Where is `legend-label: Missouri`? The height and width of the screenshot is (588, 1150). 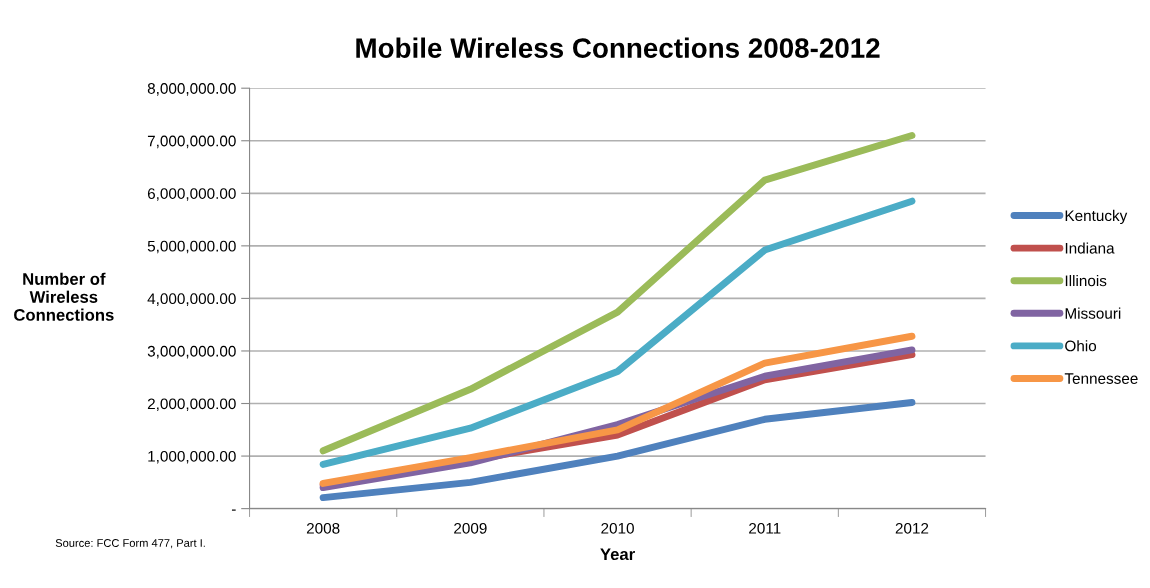
legend-label: Missouri is located at coordinates (1093, 313).